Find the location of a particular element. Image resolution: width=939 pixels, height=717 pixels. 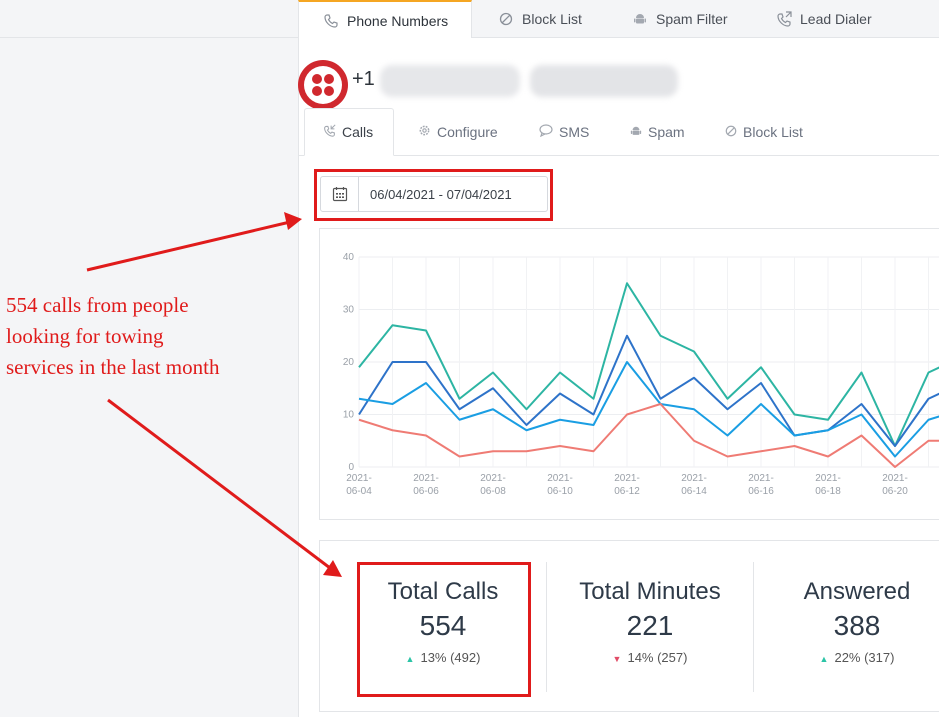

twilio-logo is located at coordinates (323, 85).